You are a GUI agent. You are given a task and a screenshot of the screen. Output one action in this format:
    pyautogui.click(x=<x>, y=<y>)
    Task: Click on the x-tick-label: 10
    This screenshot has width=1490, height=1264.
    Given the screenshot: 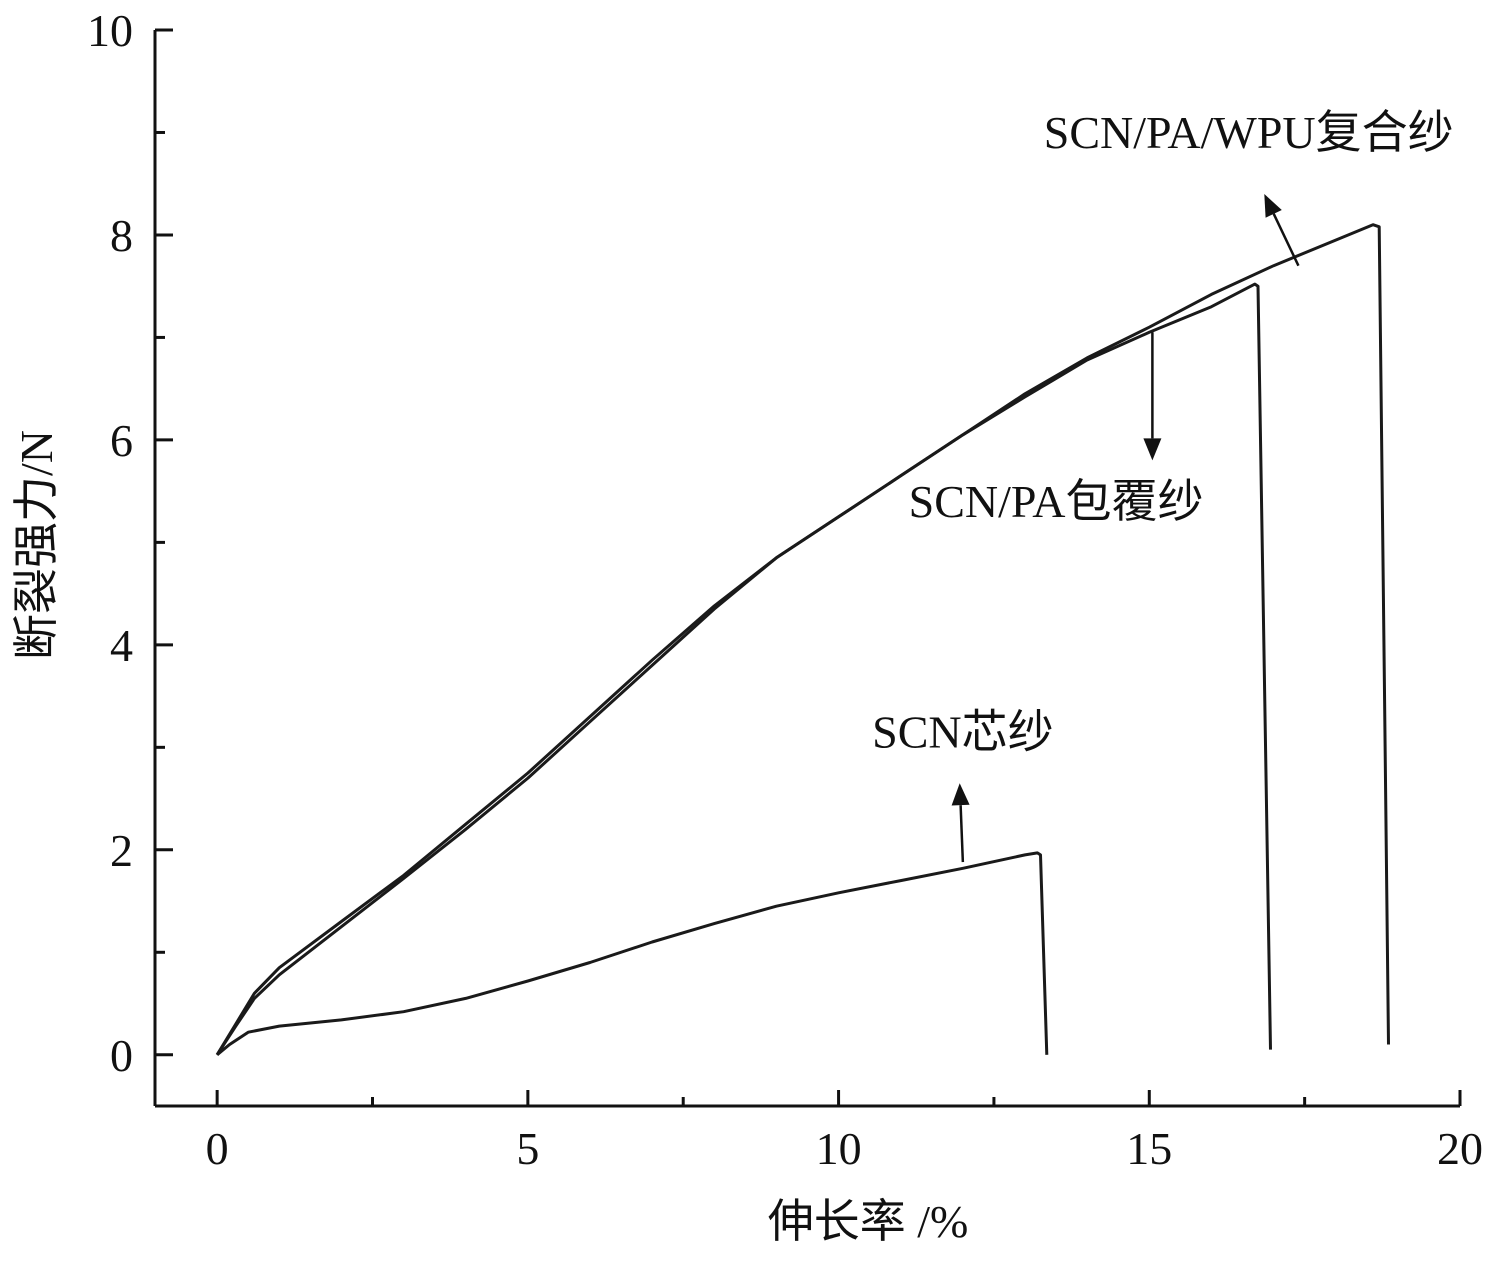 What is the action you would take?
    pyautogui.click(x=839, y=1148)
    